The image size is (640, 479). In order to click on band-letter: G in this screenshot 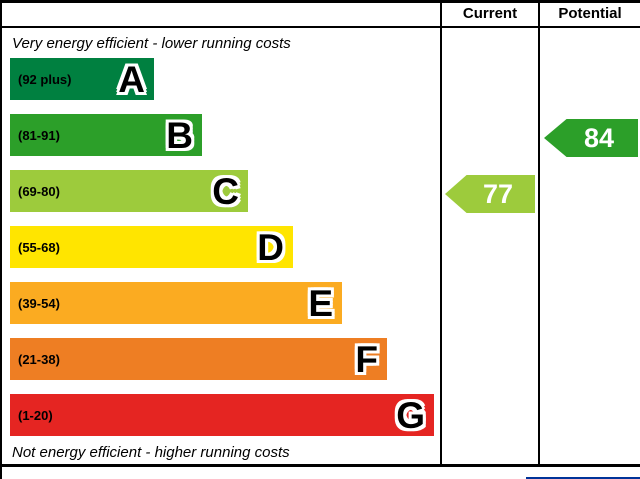, I will do `click(410, 415)`.